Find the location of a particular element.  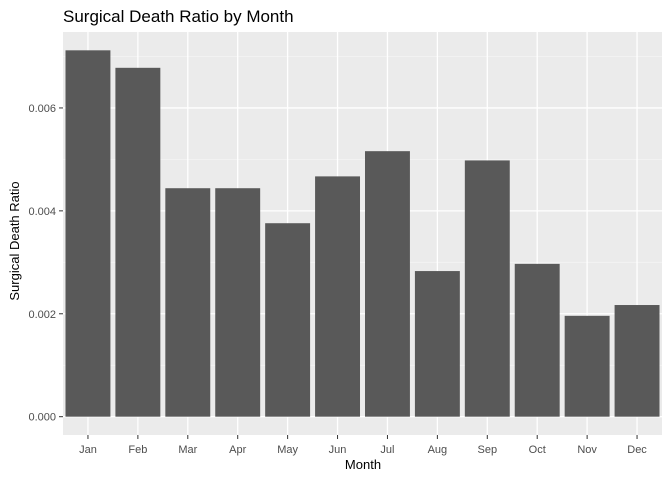

x-tick-label: Jun is located at coordinates (338, 450).